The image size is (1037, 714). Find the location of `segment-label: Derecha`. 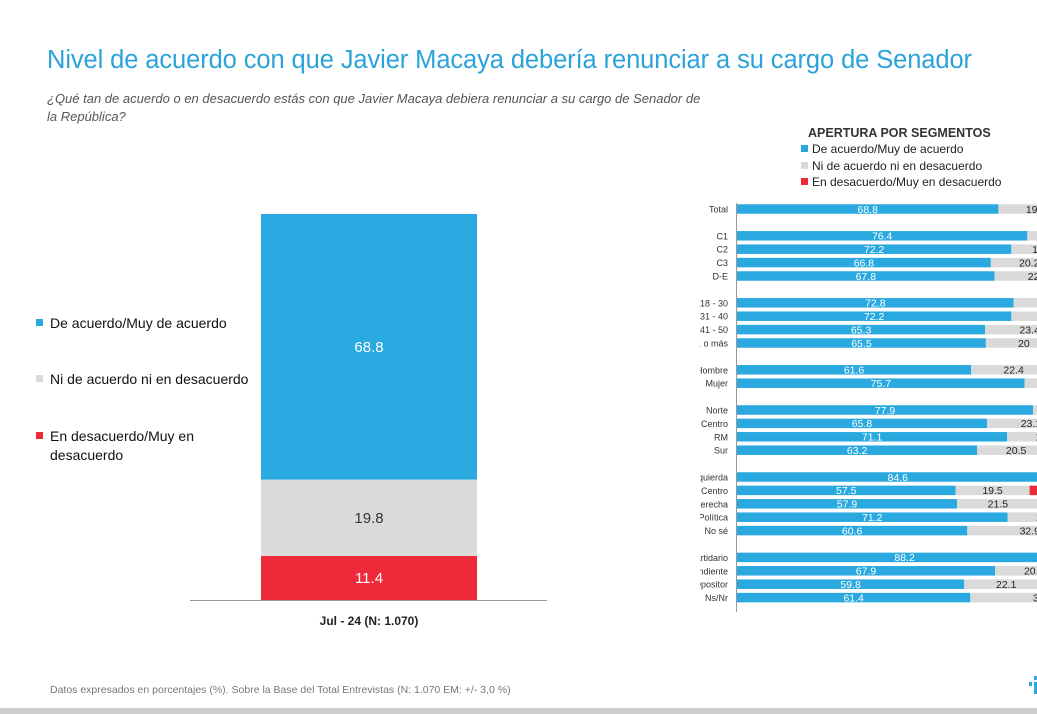

segment-label: Derecha is located at coordinates (711, 504).